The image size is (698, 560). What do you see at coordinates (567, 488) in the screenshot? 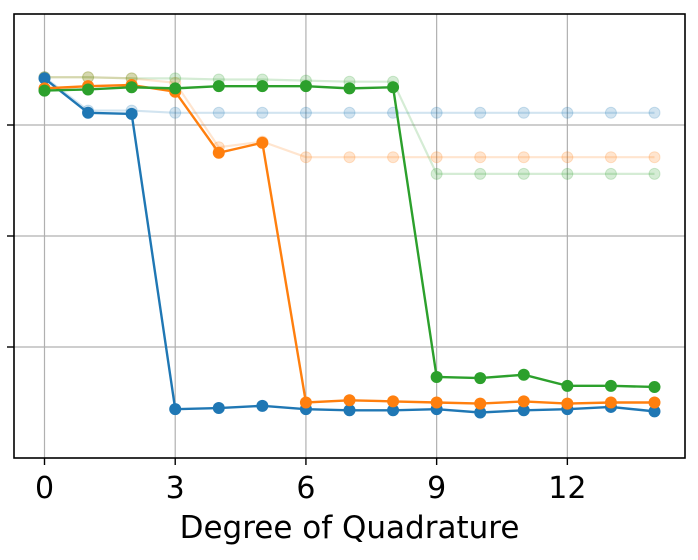
I see `x-tick-label: 12` at bounding box center [567, 488].